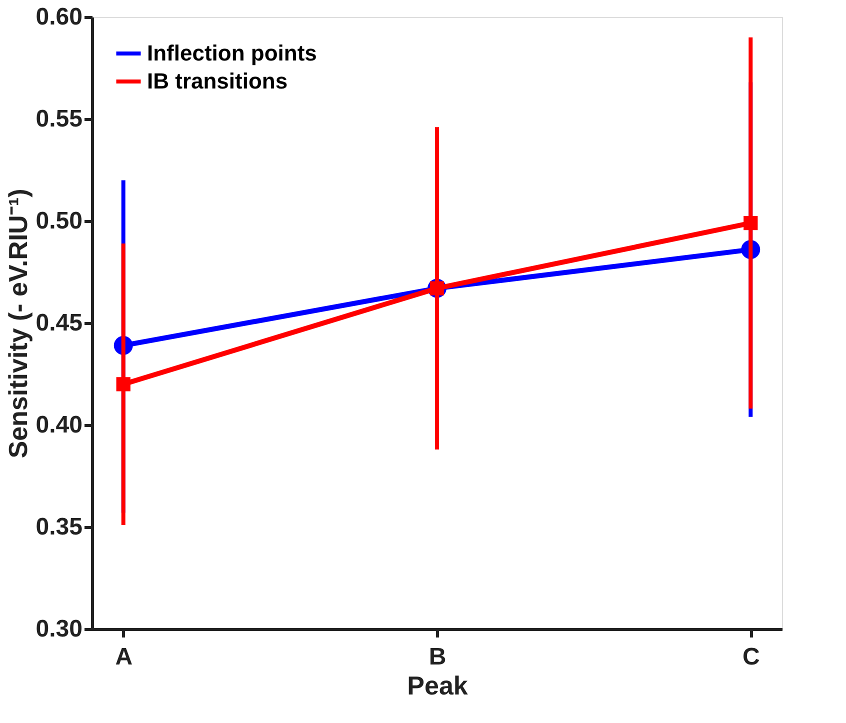  I want to click on y-tick-label: 0.45, so click(59, 323).